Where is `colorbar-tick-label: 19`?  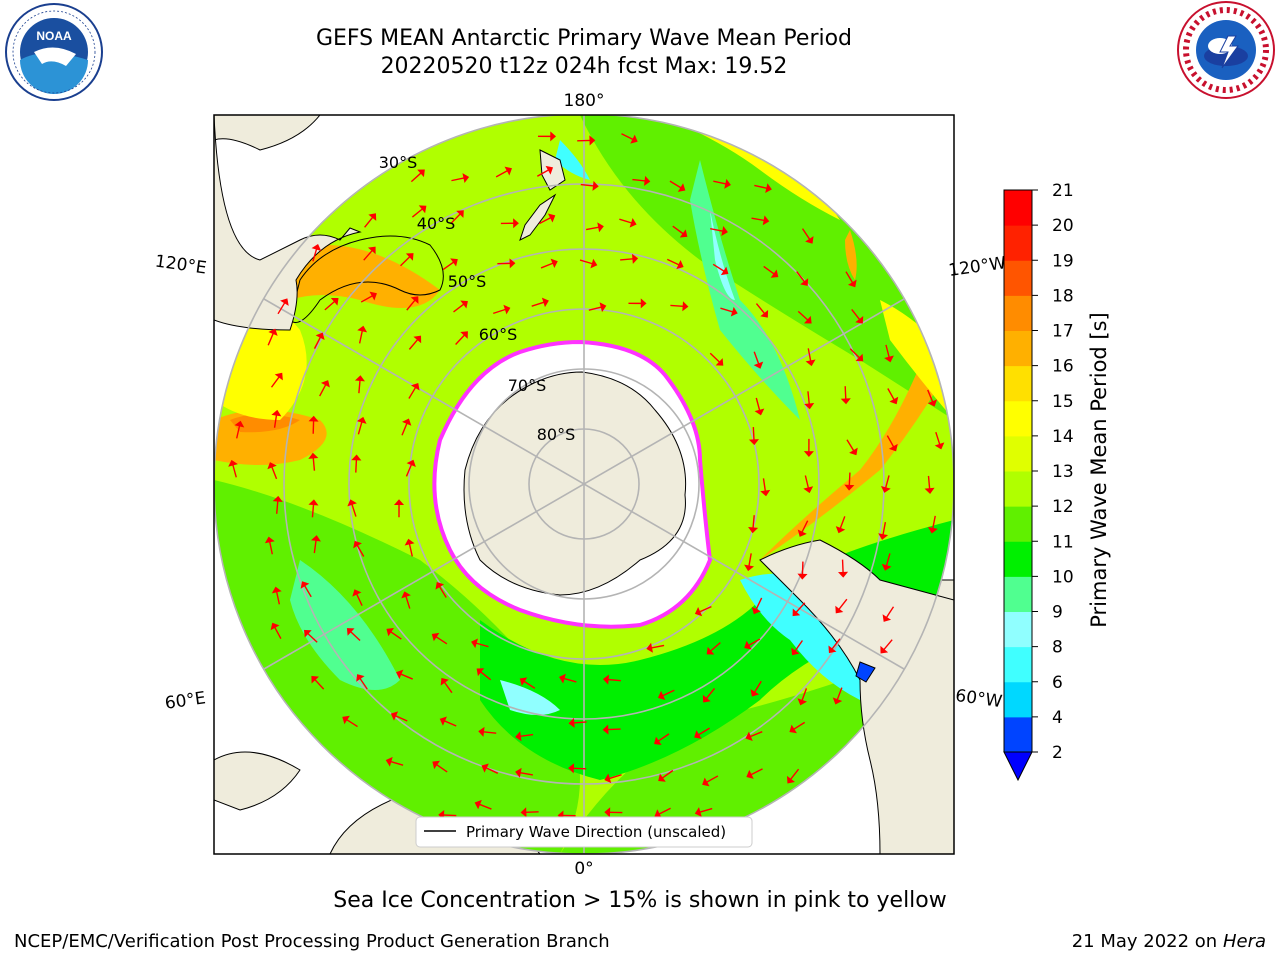
colorbar-tick-label: 19 is located at coordinates (1063, 261).